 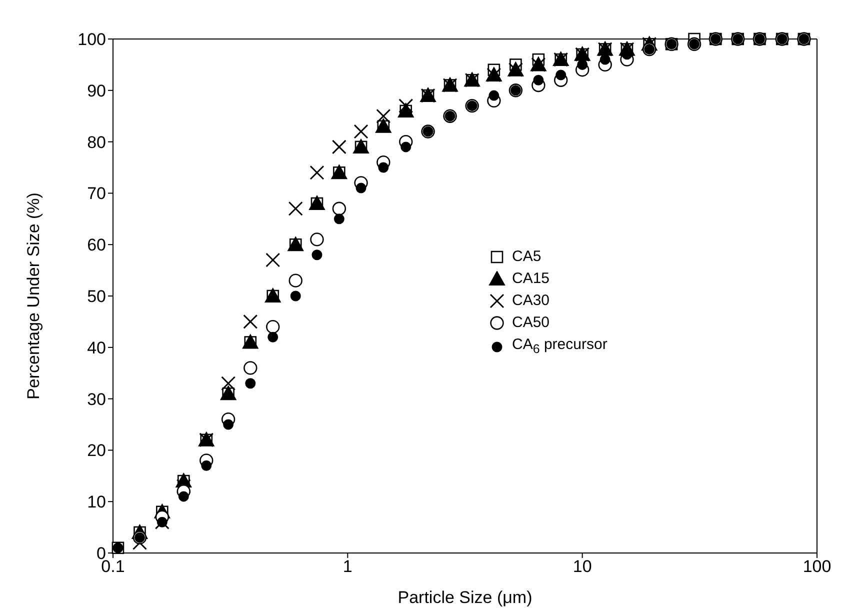 I want to click on y-axis-title: Percentage Under Size (%), so click(x=34, y=296).